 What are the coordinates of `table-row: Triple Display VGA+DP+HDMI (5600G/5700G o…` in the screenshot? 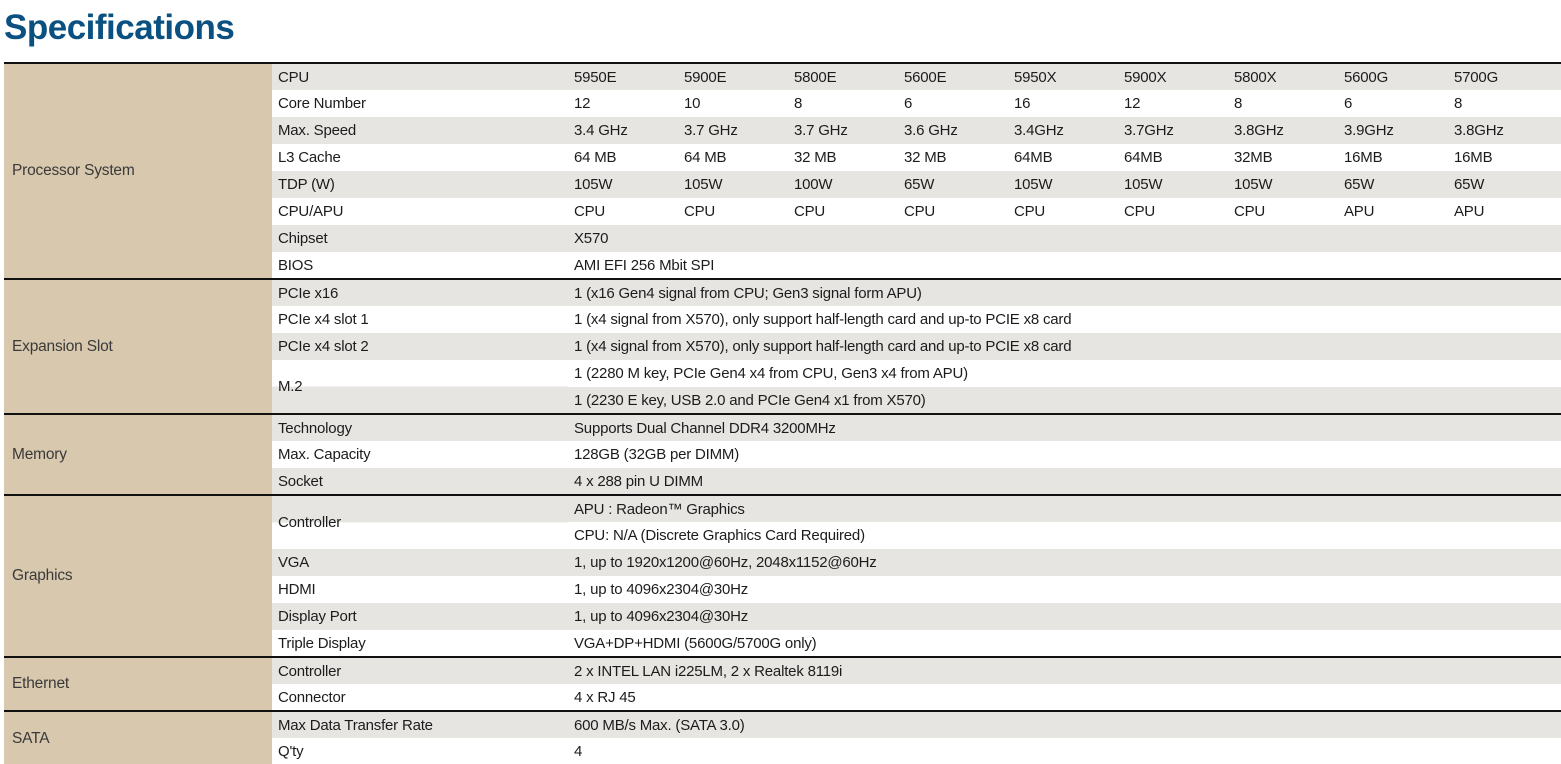 It's located at (782, 643).